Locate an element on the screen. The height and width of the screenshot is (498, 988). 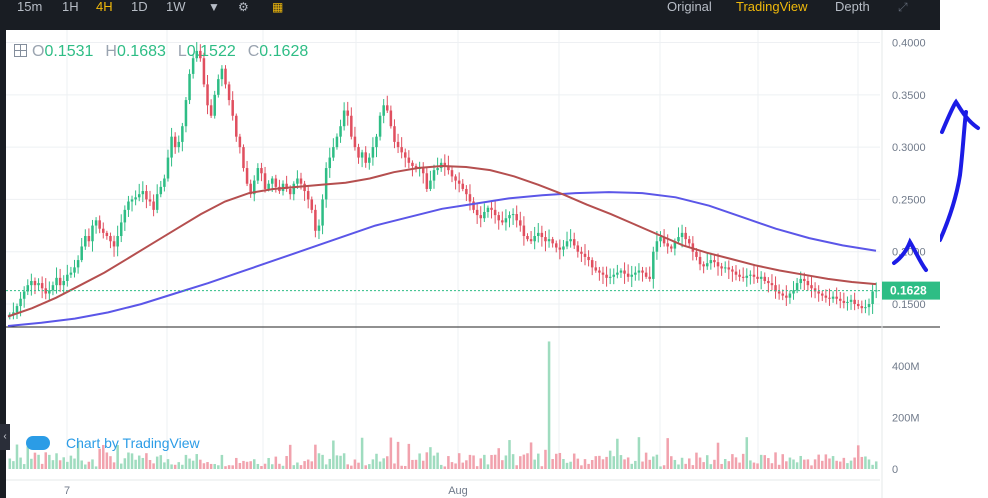
collapse-panel-button: ‹ is located at coordinates (5, 437).